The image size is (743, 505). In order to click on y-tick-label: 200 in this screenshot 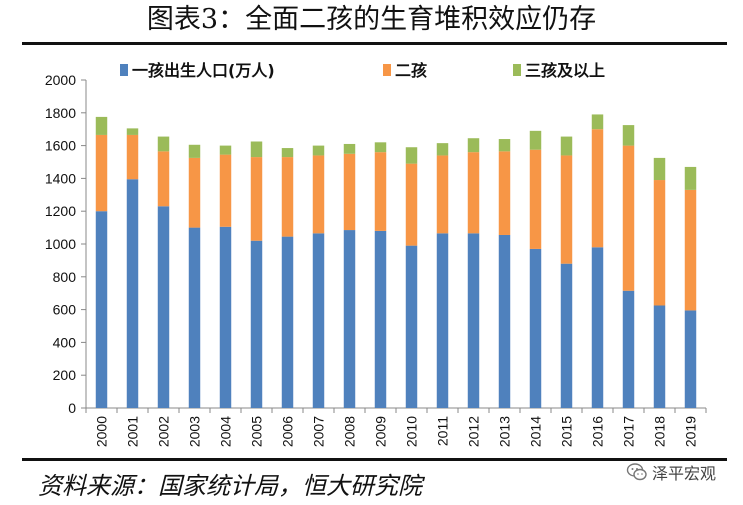, I will do `click(65, 375)`.